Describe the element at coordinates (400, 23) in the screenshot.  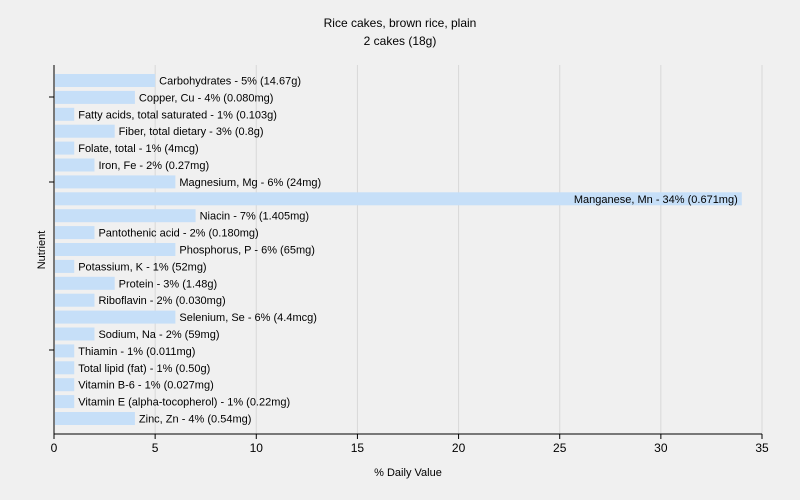
I see `chart-title: Rice cakes, brown rice, plain` at that location.